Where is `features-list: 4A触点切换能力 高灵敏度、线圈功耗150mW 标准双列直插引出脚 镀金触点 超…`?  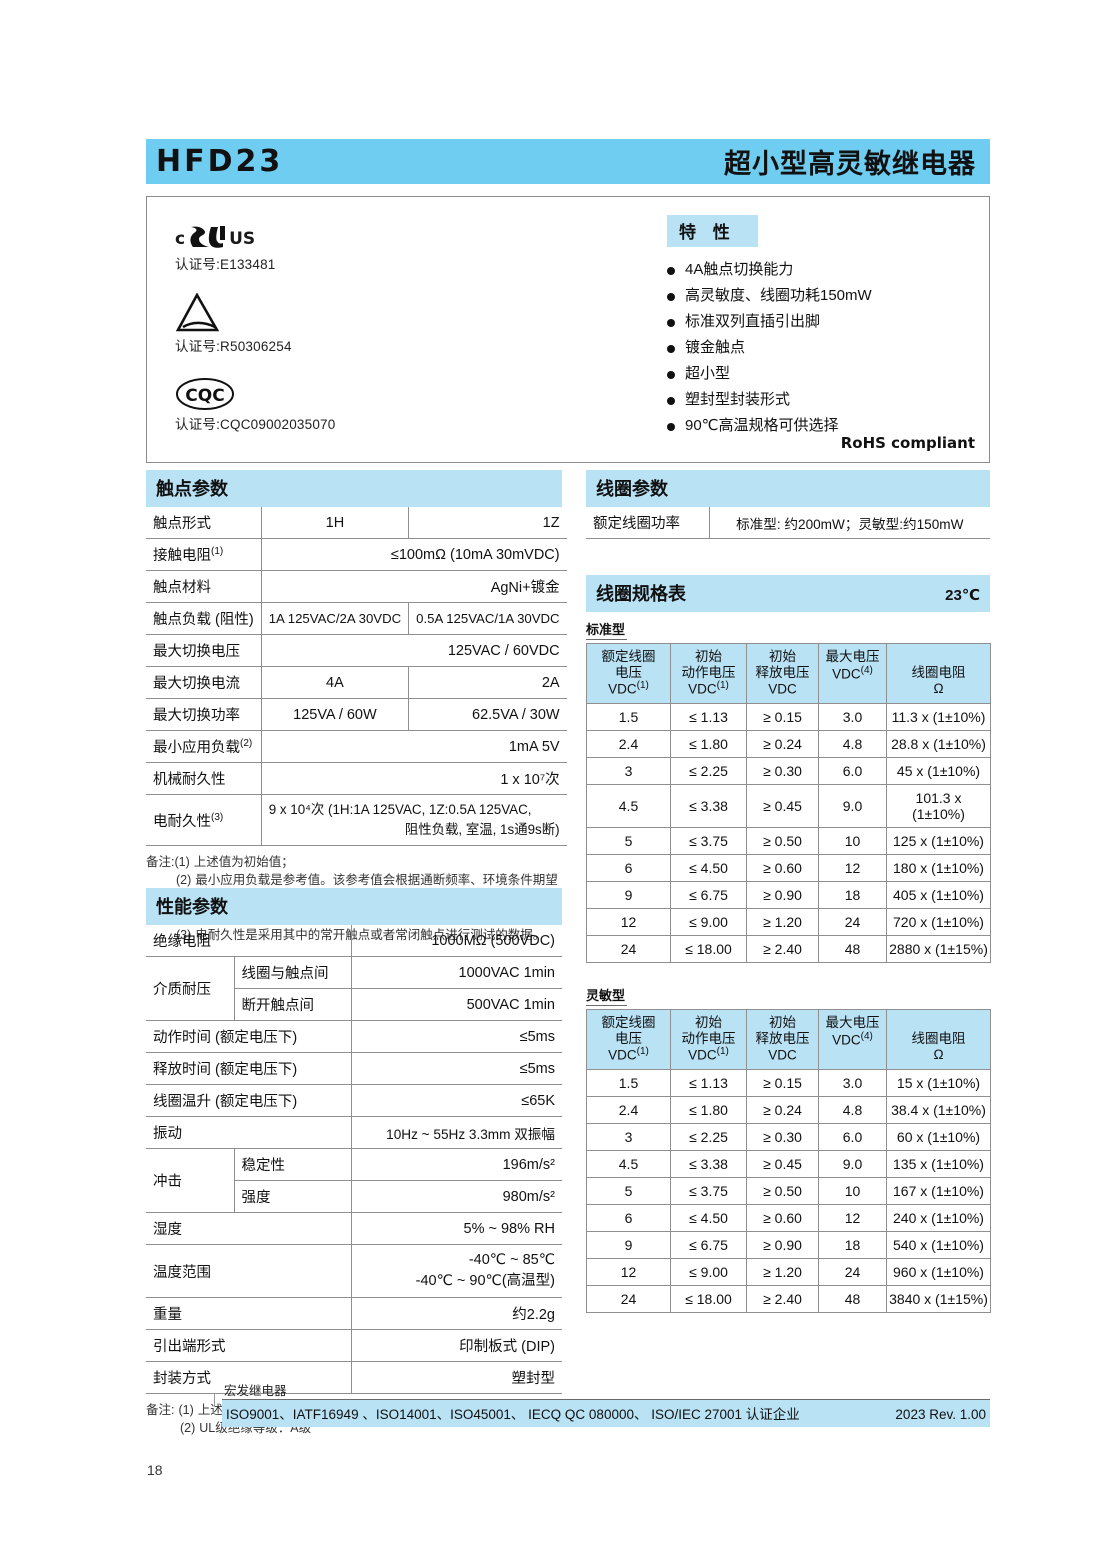
features-list: 4A触点切换能力 高灵敏度、线圈功耗150mW 标准双列直插引出脚 镀金触点 超… is located at coordinates (822, 347).